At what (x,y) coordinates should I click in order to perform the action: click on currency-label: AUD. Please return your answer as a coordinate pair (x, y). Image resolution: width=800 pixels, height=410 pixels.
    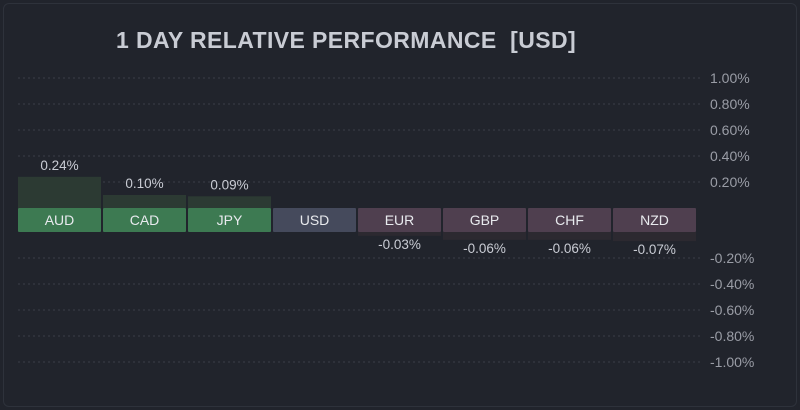
    Looking at the image, I should click on (60, 220).